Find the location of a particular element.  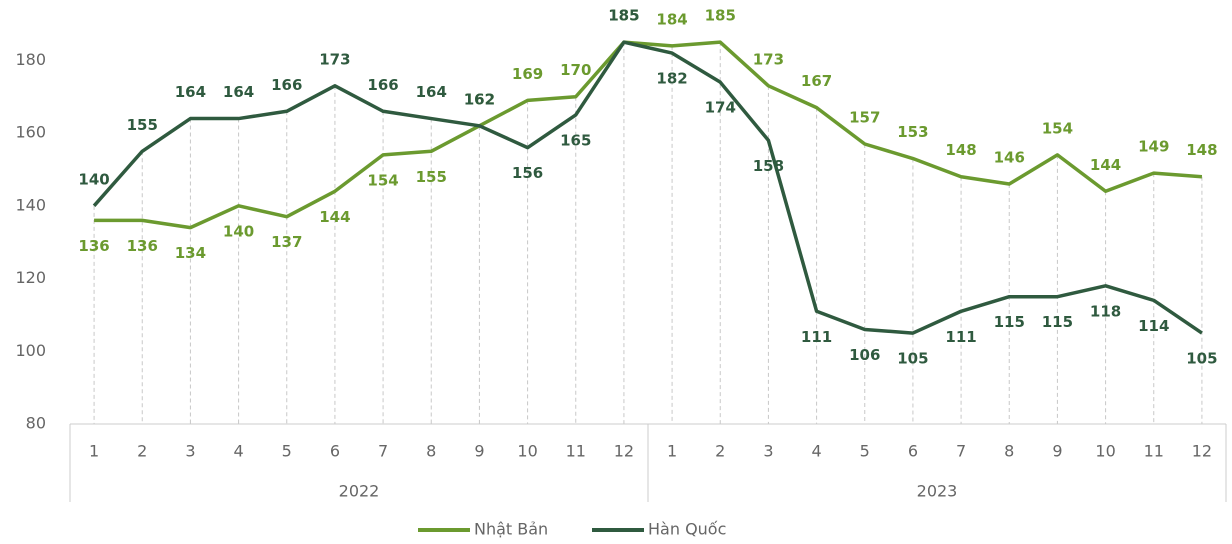

y-tick-label: 100 is located at coordinates (30, 350).